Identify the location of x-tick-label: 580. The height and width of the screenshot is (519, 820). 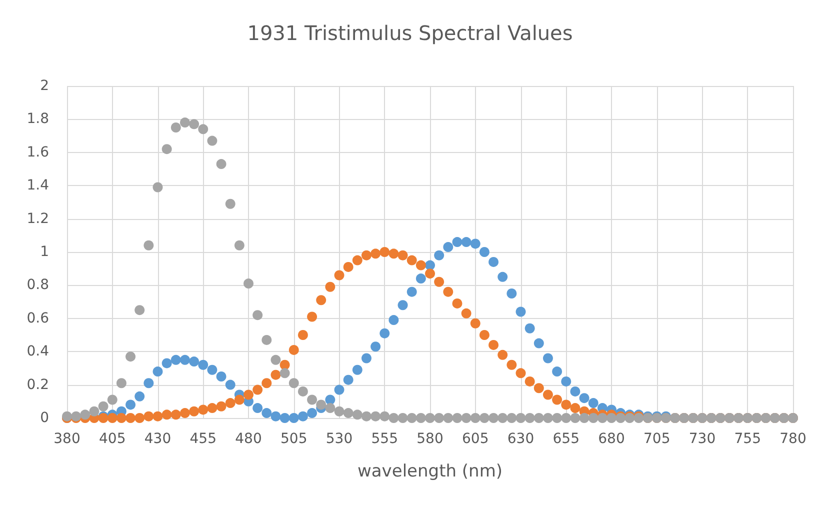
(430, 439).